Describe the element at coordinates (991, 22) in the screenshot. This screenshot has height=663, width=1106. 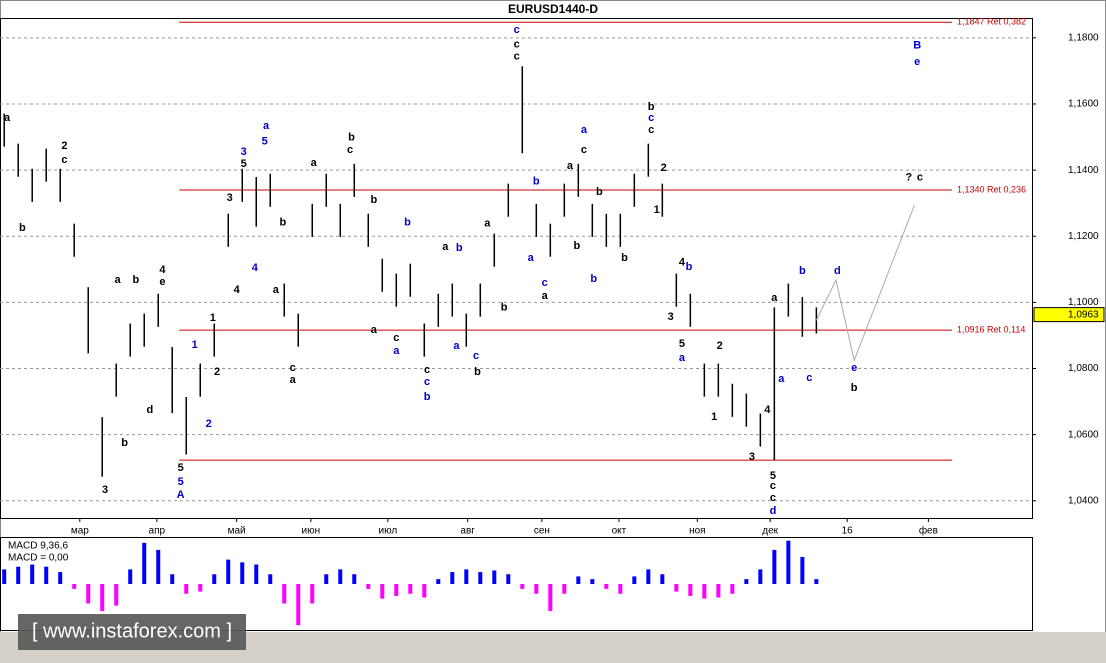
I see `level-label: 1,1847 Ret 0,382` at that location.